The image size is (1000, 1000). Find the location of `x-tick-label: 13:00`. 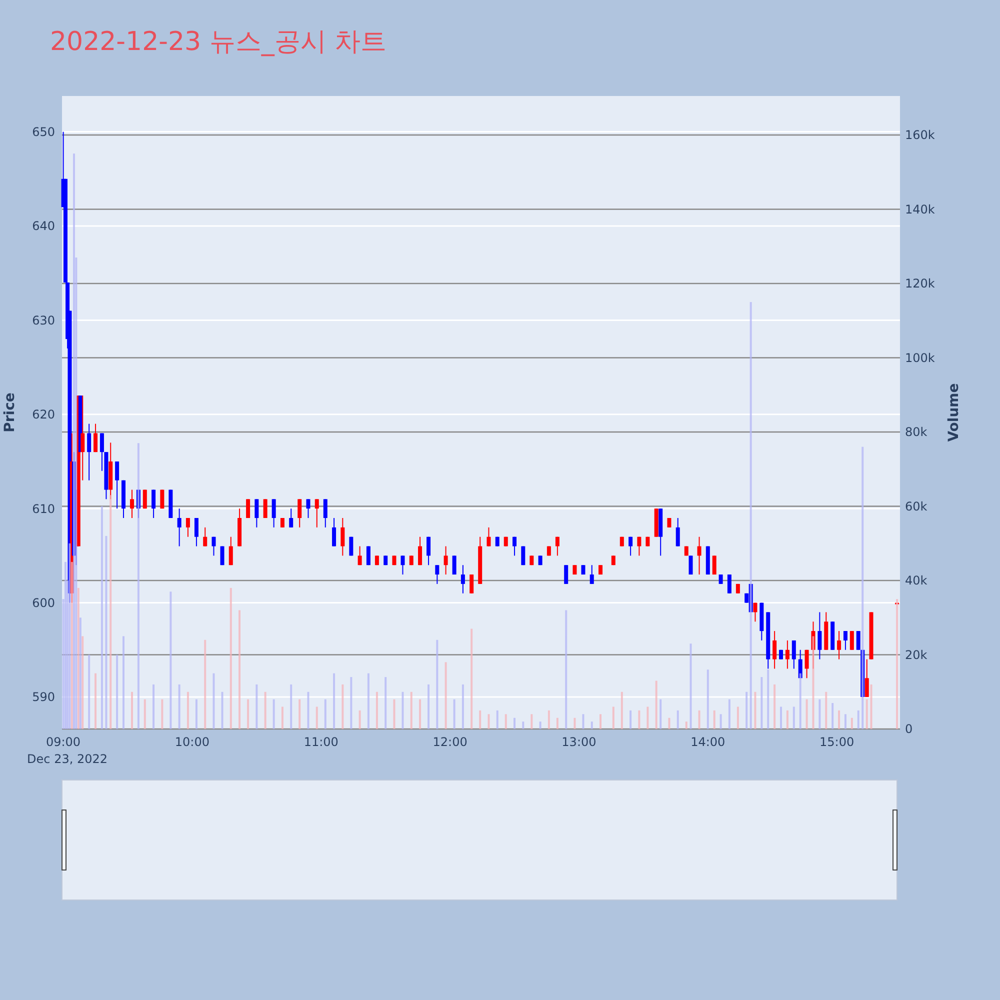

x-tick-label: 13:00 is located at coordinates (579, 742).